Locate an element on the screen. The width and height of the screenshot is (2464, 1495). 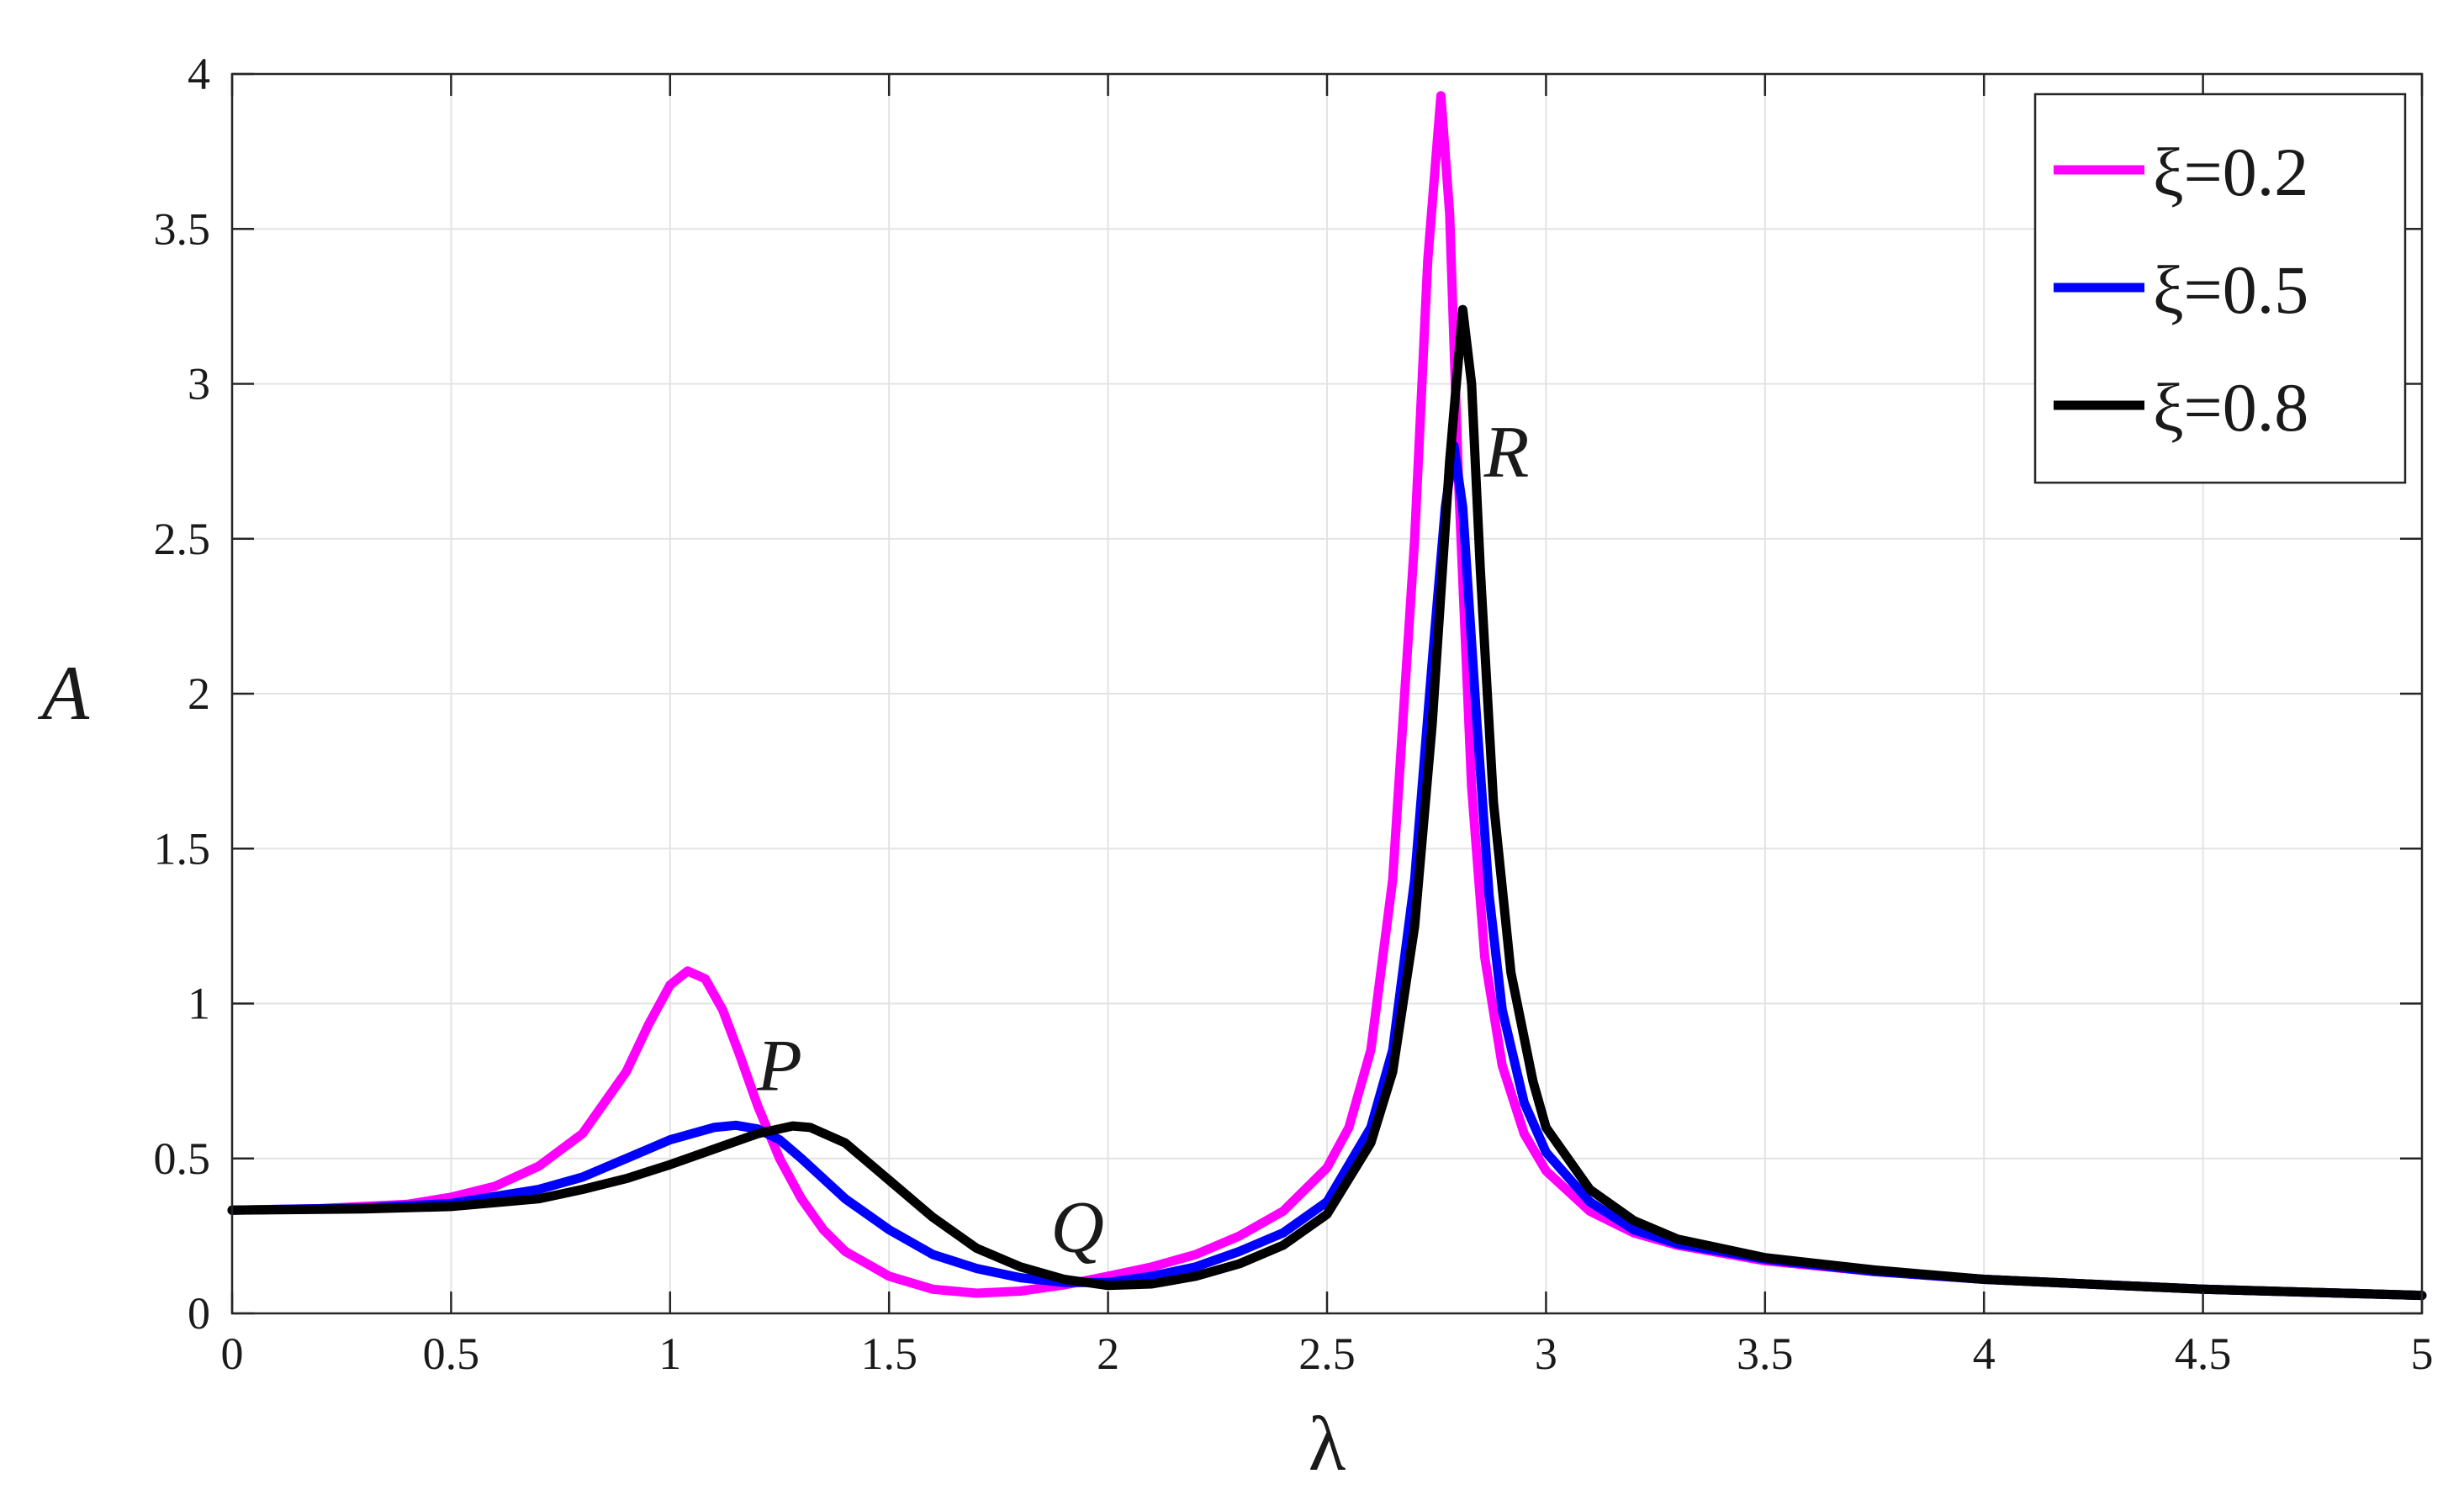
legend-label-3: ξ=0.8 is located at coordinates (2230, 407).